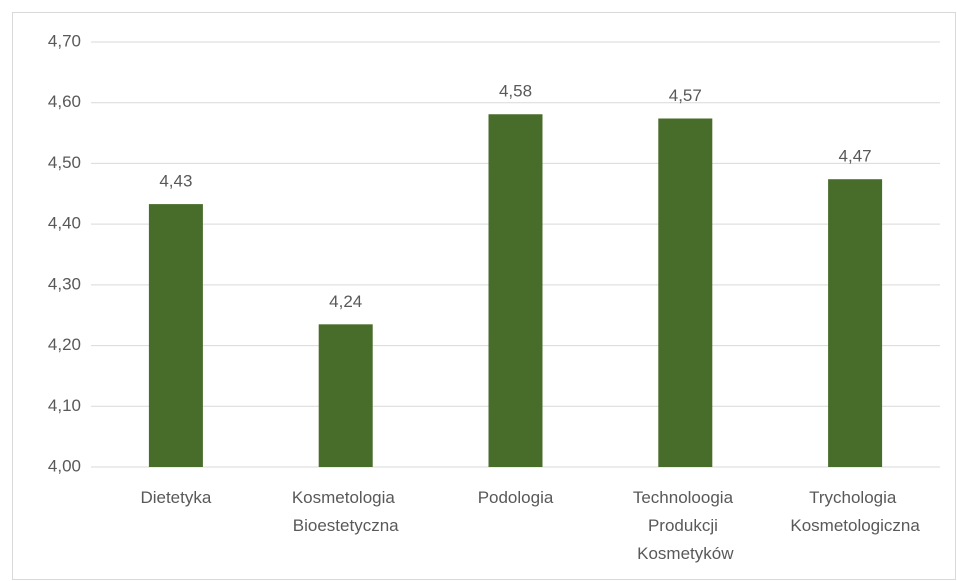 The width and height of the screenshot is (957, 581). What do you see at coordinates (64, 40) in the screenshot?
I see `y-tick-label: 4,70` at bounding box center [64, 40].